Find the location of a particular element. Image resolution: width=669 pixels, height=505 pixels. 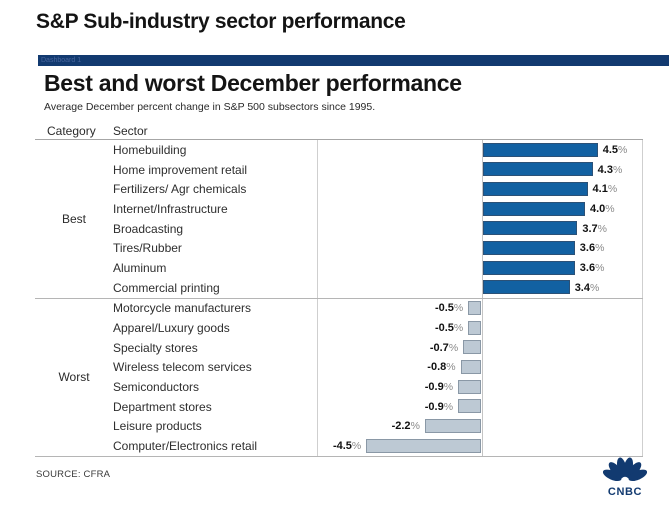

bar-cell: -4.5% is located at coordinates (480, 446).